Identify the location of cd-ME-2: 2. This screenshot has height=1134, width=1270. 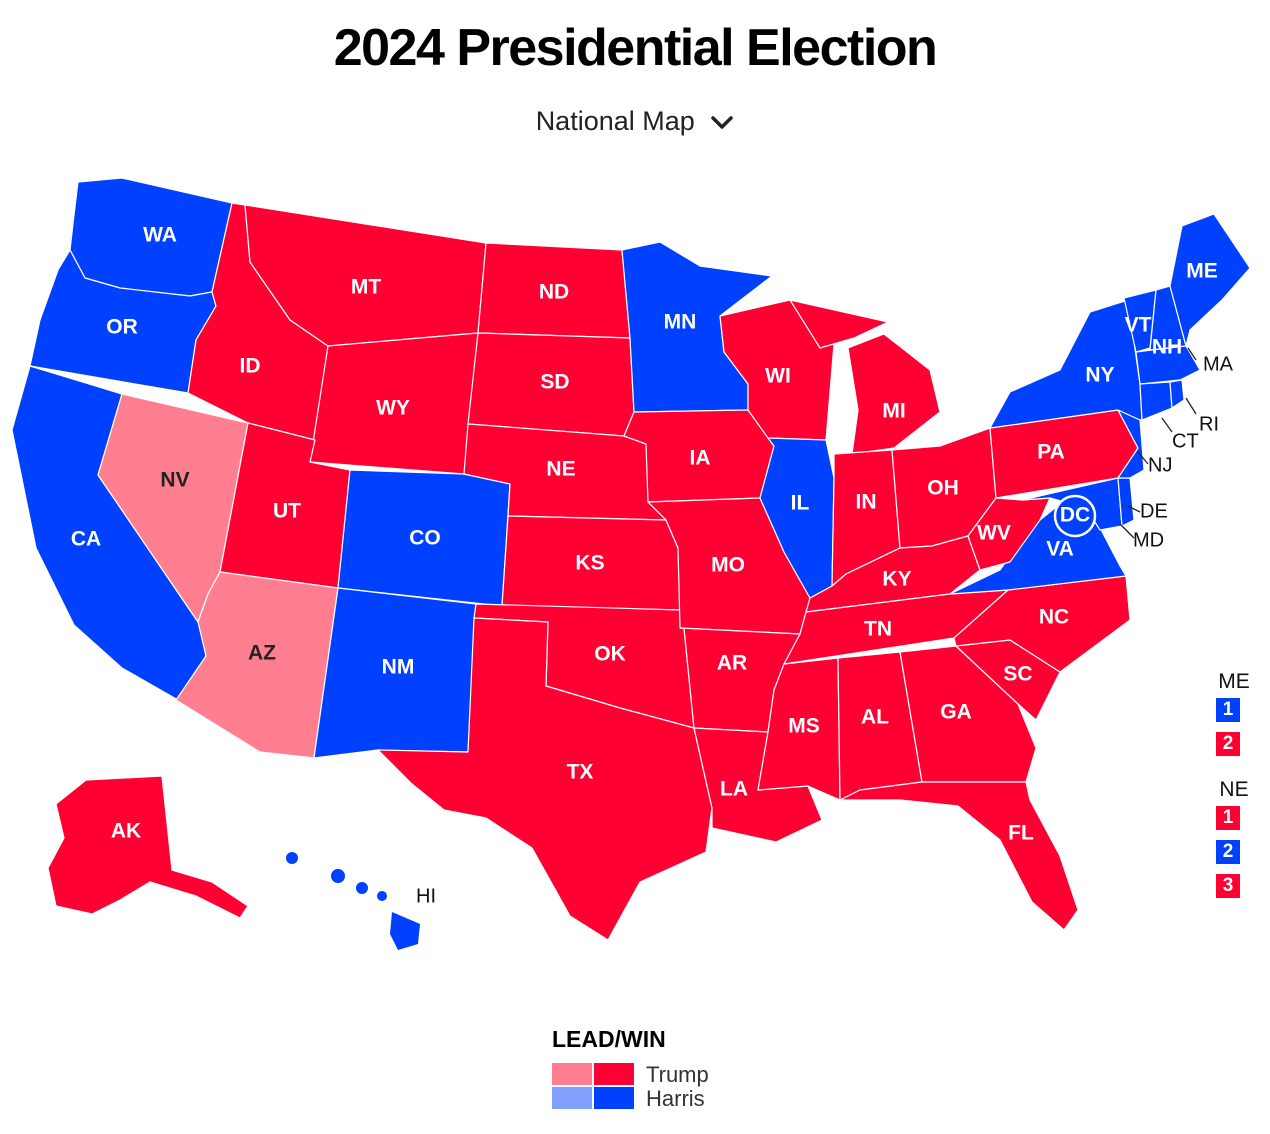
(1228, 744).